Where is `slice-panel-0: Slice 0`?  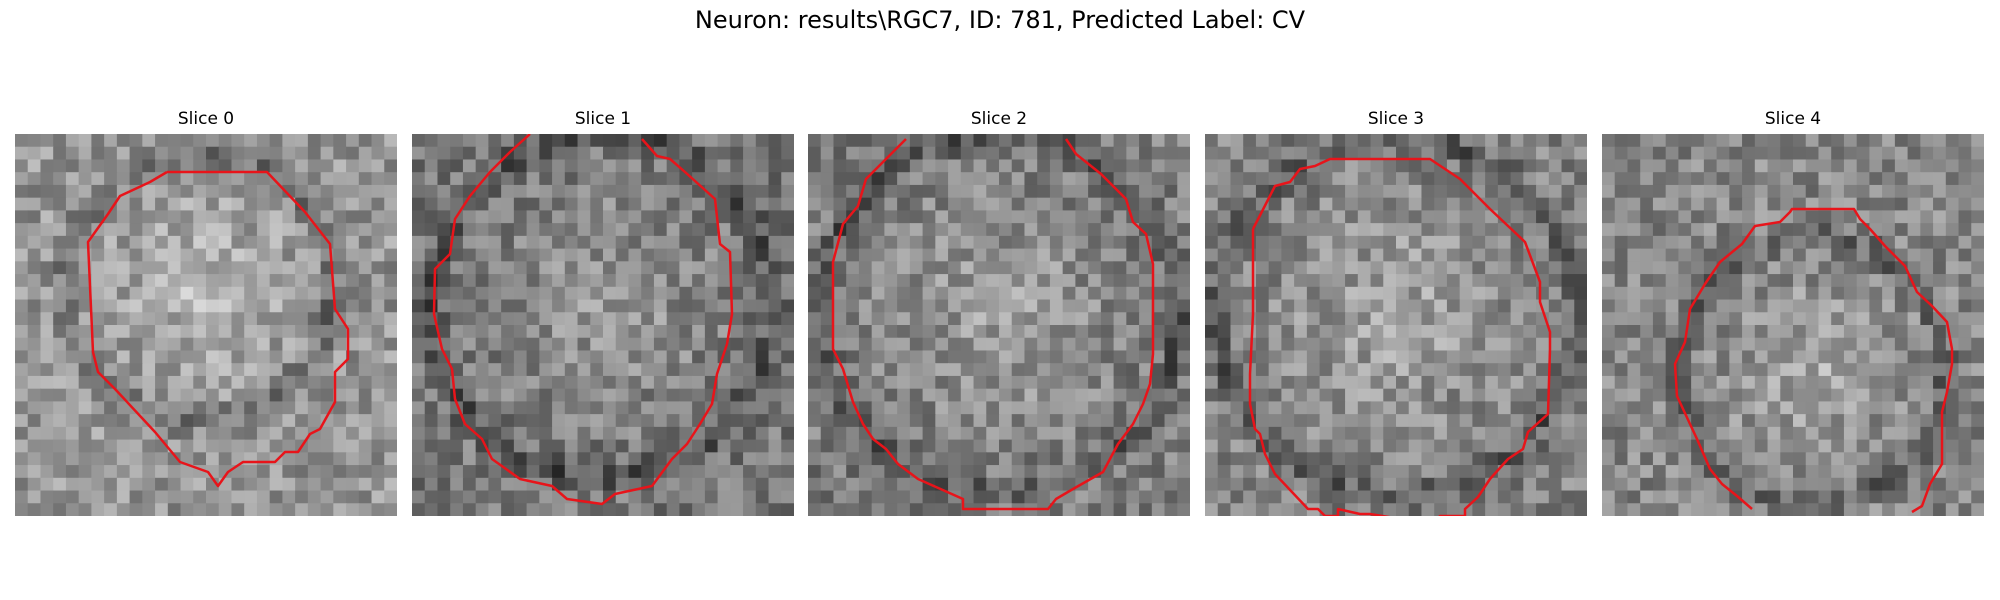 slice-panel-0: Slice 0 is located at coordinates (206, 314).